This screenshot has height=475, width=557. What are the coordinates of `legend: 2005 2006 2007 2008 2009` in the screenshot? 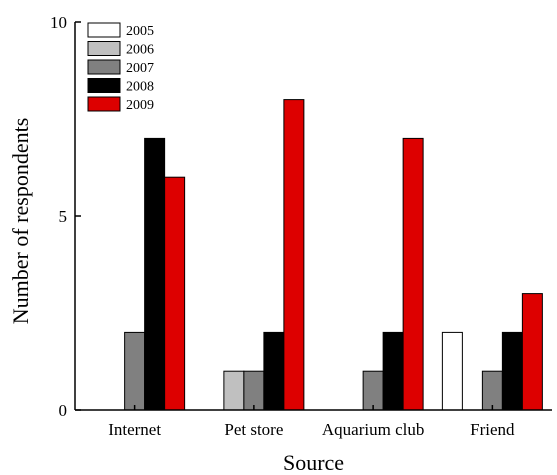 It's located at (120, 67).